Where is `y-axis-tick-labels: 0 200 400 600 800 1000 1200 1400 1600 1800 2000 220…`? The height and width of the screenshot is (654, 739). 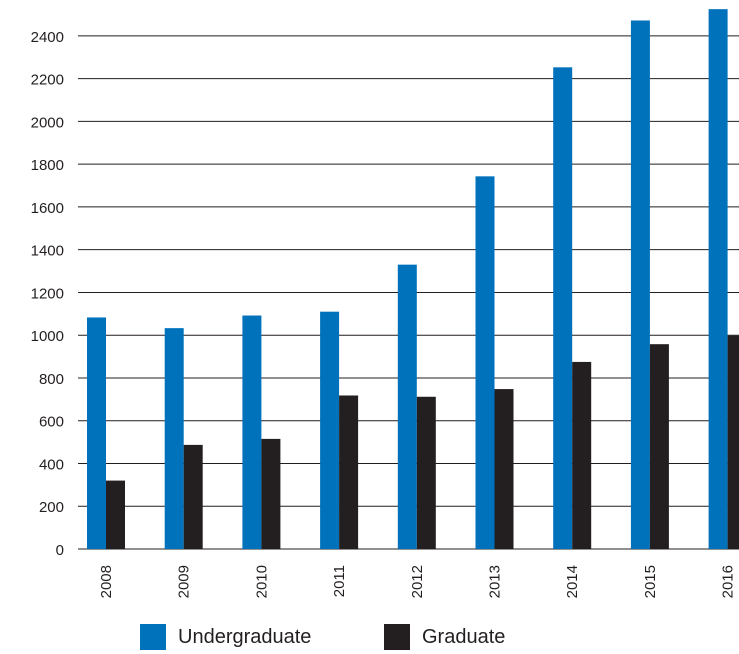 y-axis-tick-labels: 0 200 400 600 800 1000 1200 1400 1600 1800 2000 220… is located at coordinates (47, 294).